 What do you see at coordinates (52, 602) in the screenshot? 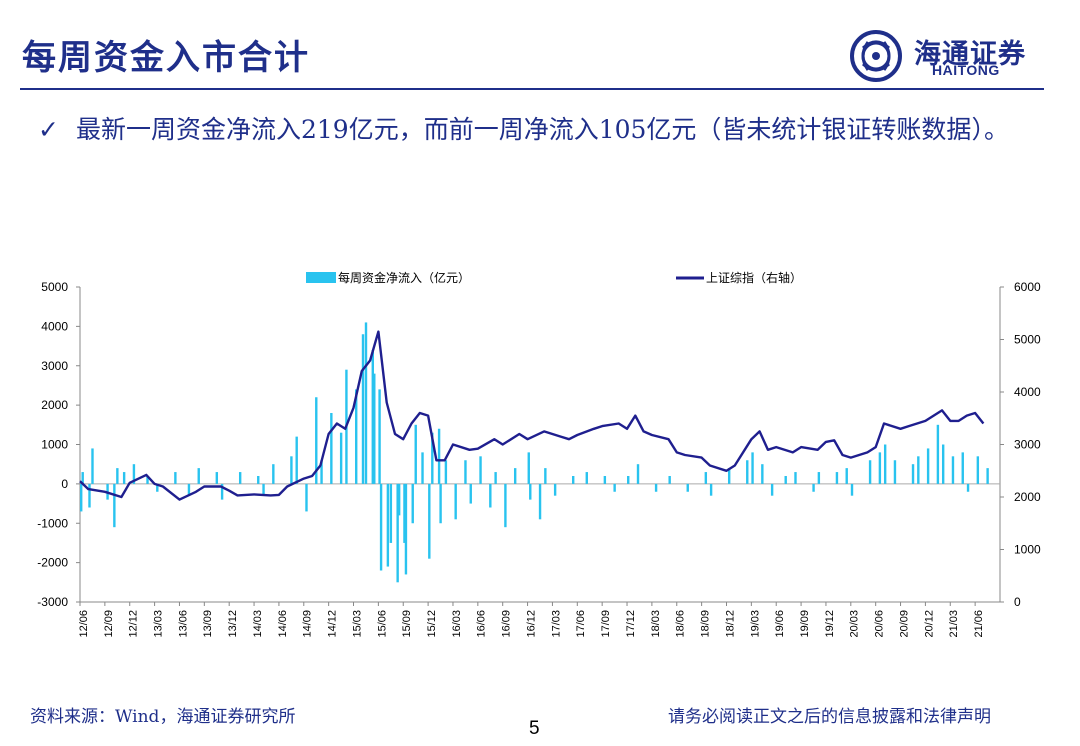
I see `left-tick-label: -3000` at bounding box center [52, 602].